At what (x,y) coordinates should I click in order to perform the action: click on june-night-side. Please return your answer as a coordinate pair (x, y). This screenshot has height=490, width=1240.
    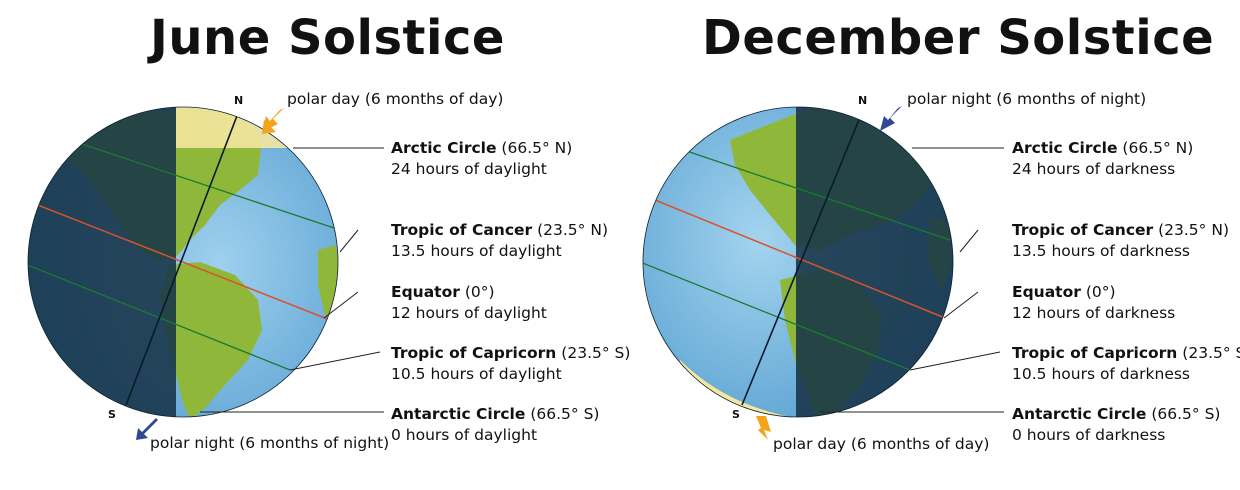
    Looking at the image, I should click on (102, 262).